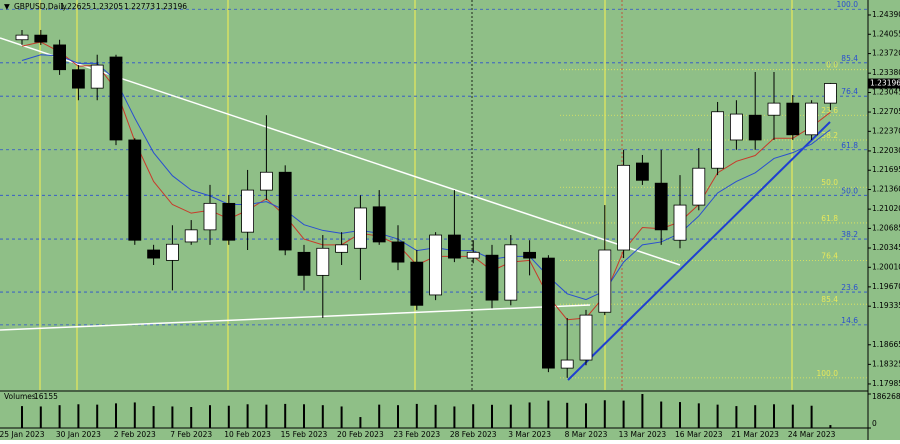 Image resolution: width=900 pixels, height=444 pixels. What do you see at coordinates (46, 396) in the screenshot?
I see `volume-last: 16155` at bounding box center [46, 396].